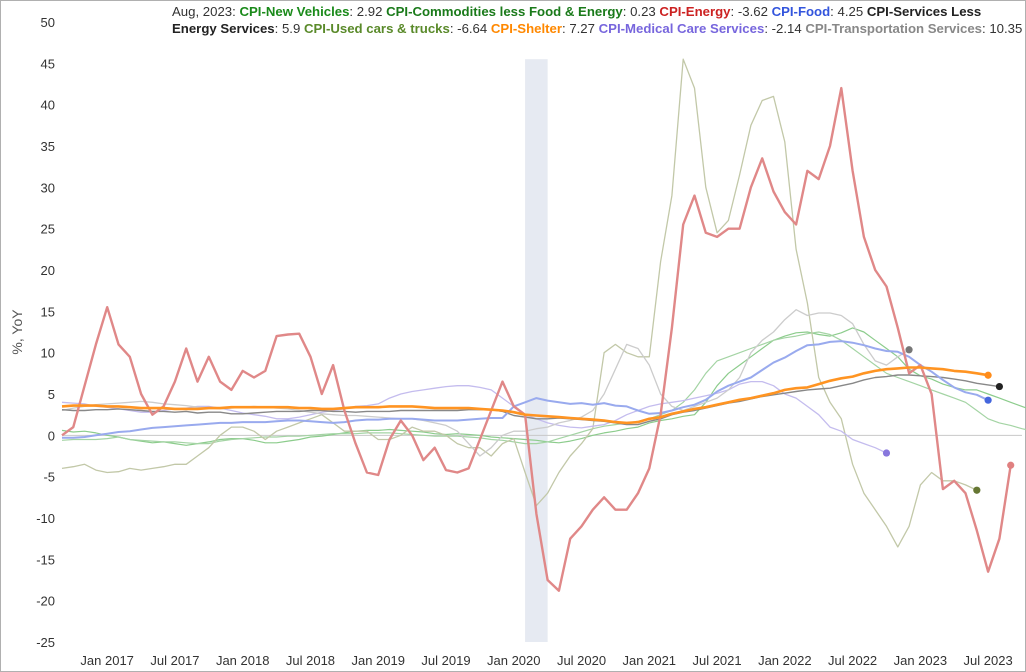 This screenshot has width=1026, height=672. I want to click on y-tick-label: -5, so click(49, 477).